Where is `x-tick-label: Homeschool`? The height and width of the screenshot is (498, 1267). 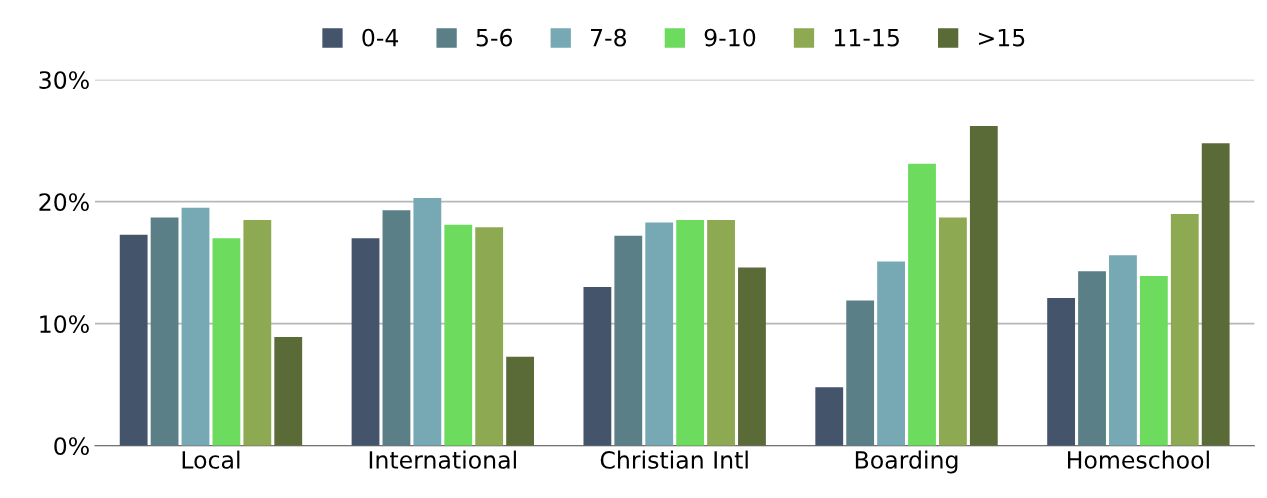
x-tick-label: Homeschool is located at coordinates (1138, 459).